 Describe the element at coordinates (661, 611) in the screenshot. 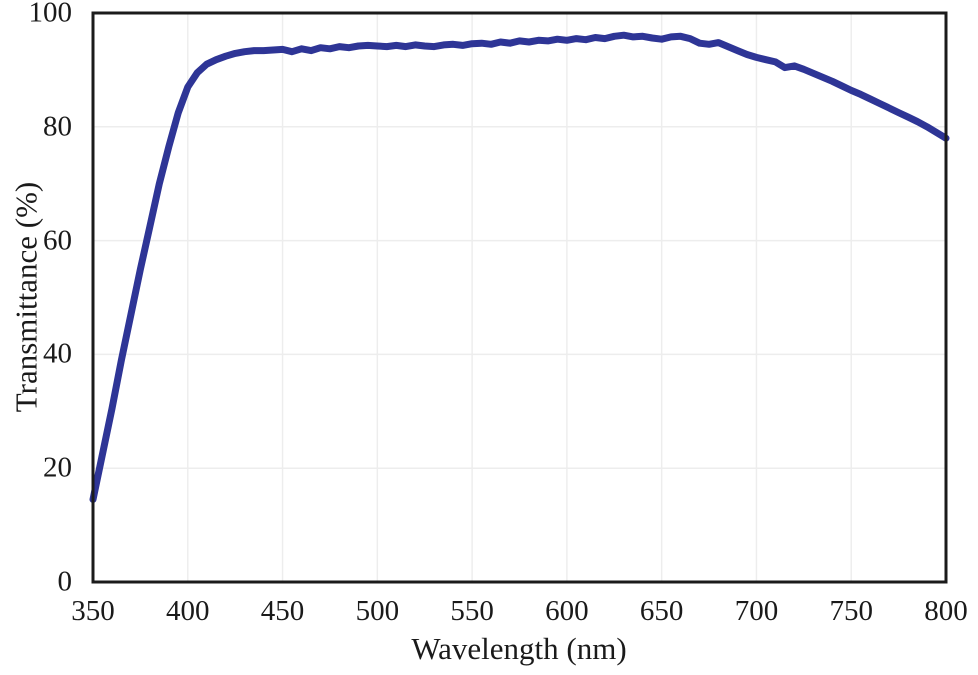

I see `x-tick-label: 650` at that location.